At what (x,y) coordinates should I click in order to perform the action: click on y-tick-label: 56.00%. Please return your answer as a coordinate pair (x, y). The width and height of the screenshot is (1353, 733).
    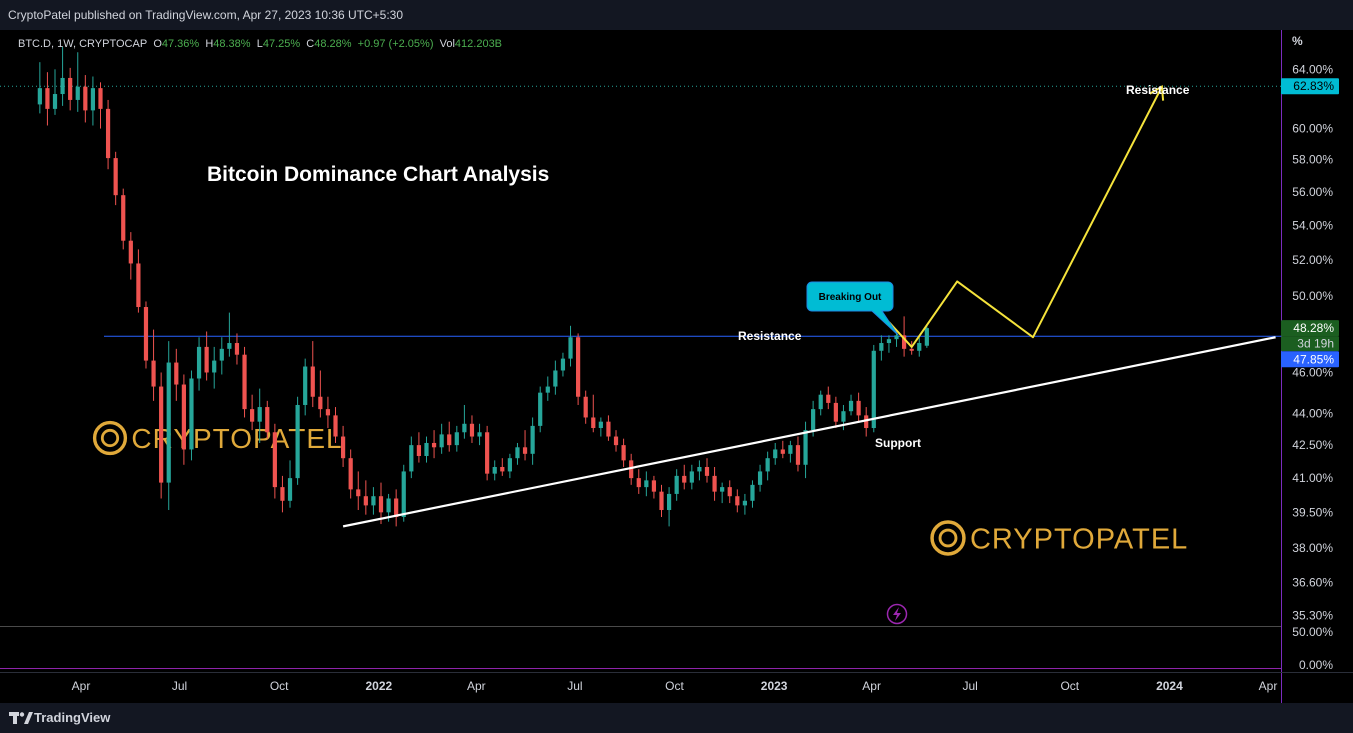
    Looking at the image, I should click on (1312, 192).